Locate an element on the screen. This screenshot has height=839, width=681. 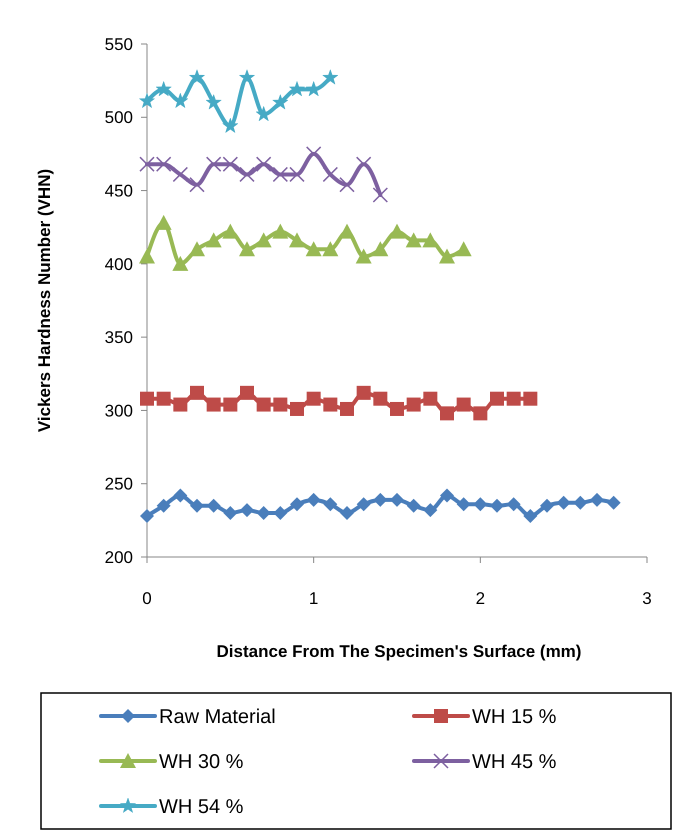
x-tick-label: 3 is located at coordinates (647, 598).